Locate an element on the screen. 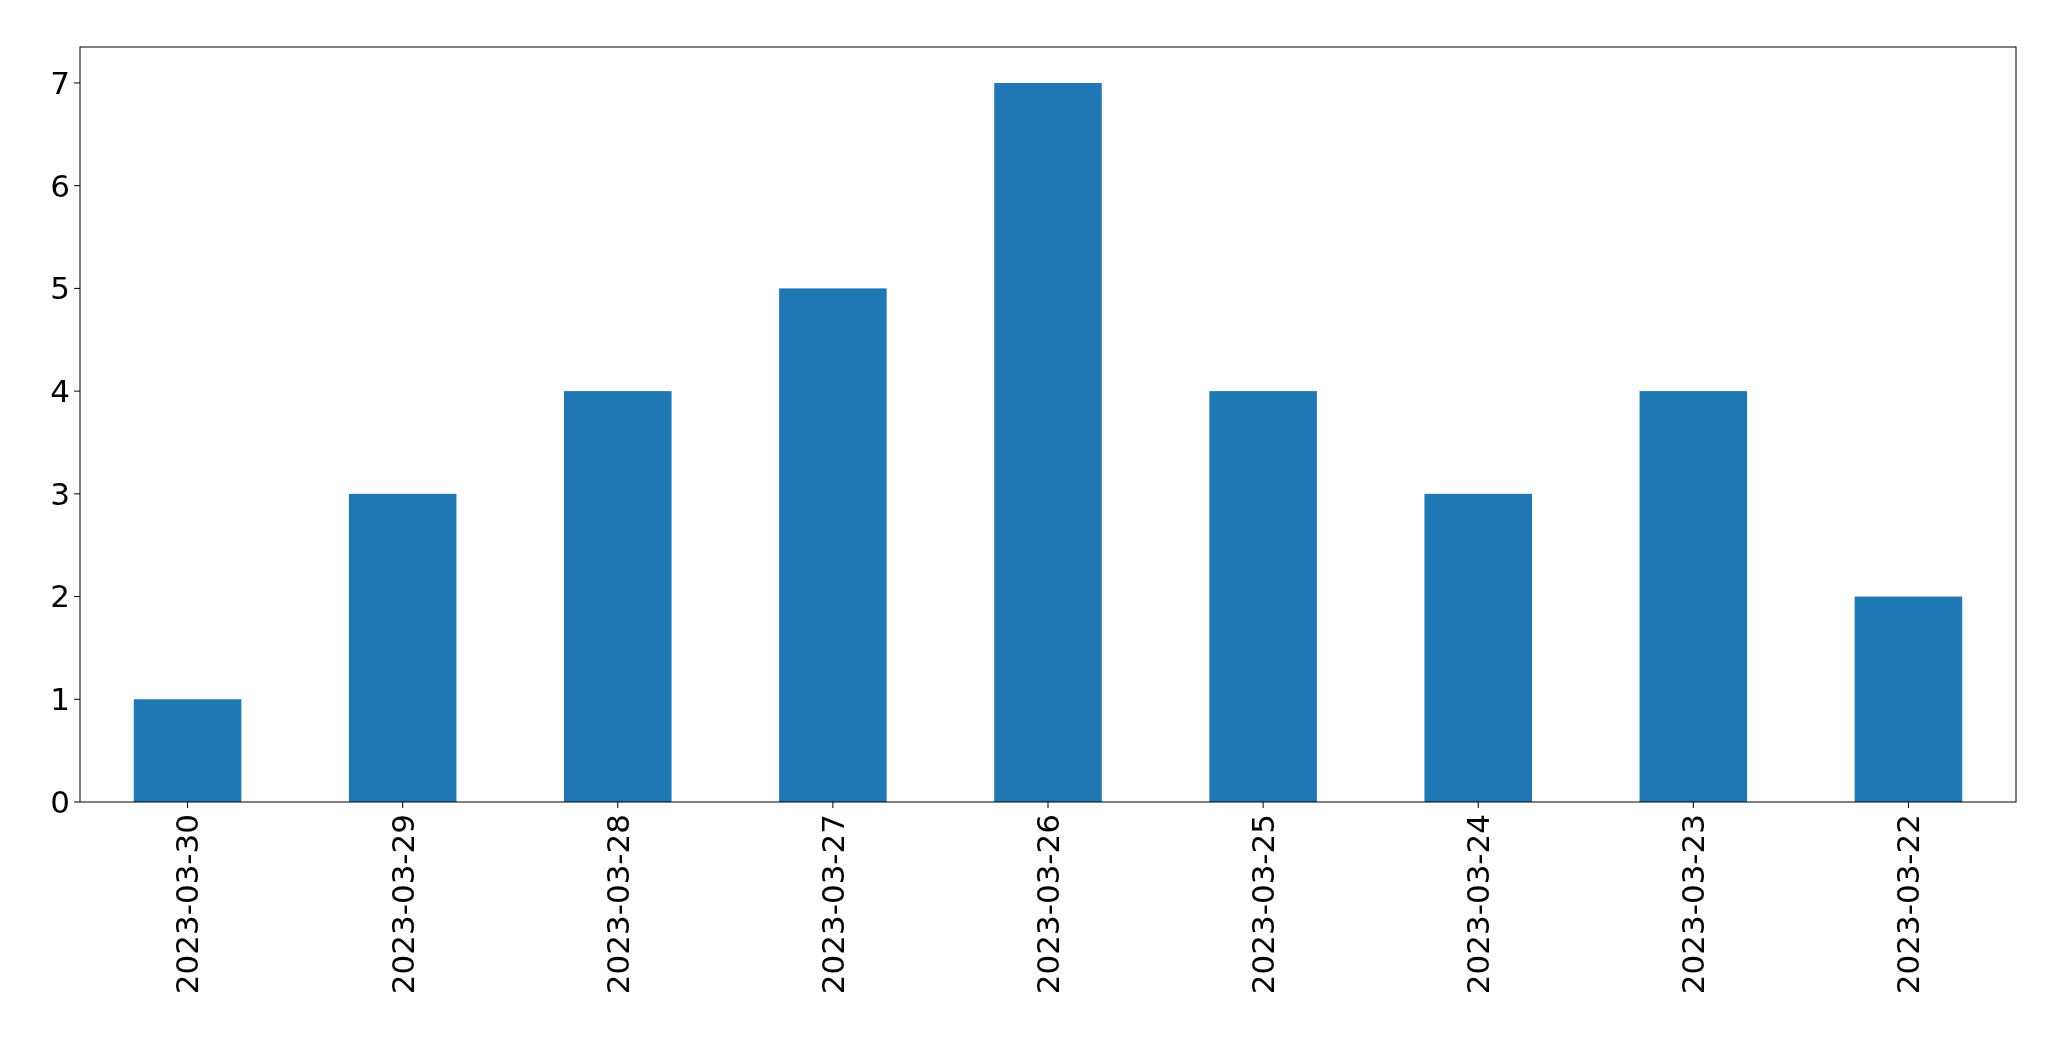  x-tick-label: 2023-03-30 is located at coordinates (187, 904).